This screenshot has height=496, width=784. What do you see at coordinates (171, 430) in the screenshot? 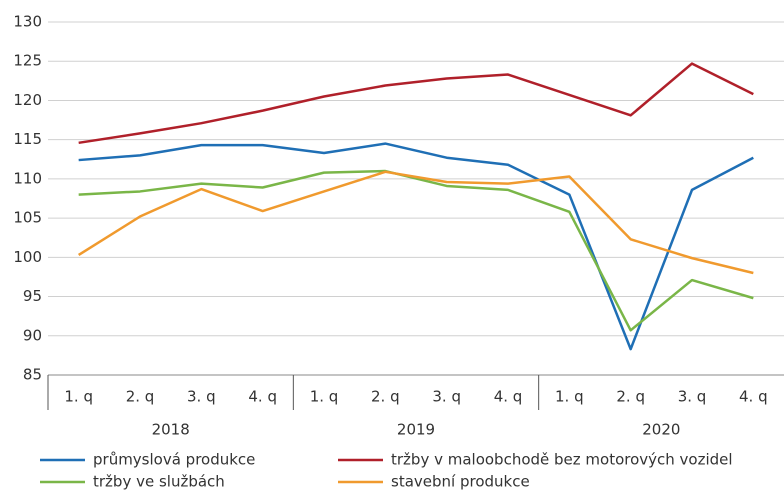
I see `group-label: 2018` at bounding box center [171, 430].